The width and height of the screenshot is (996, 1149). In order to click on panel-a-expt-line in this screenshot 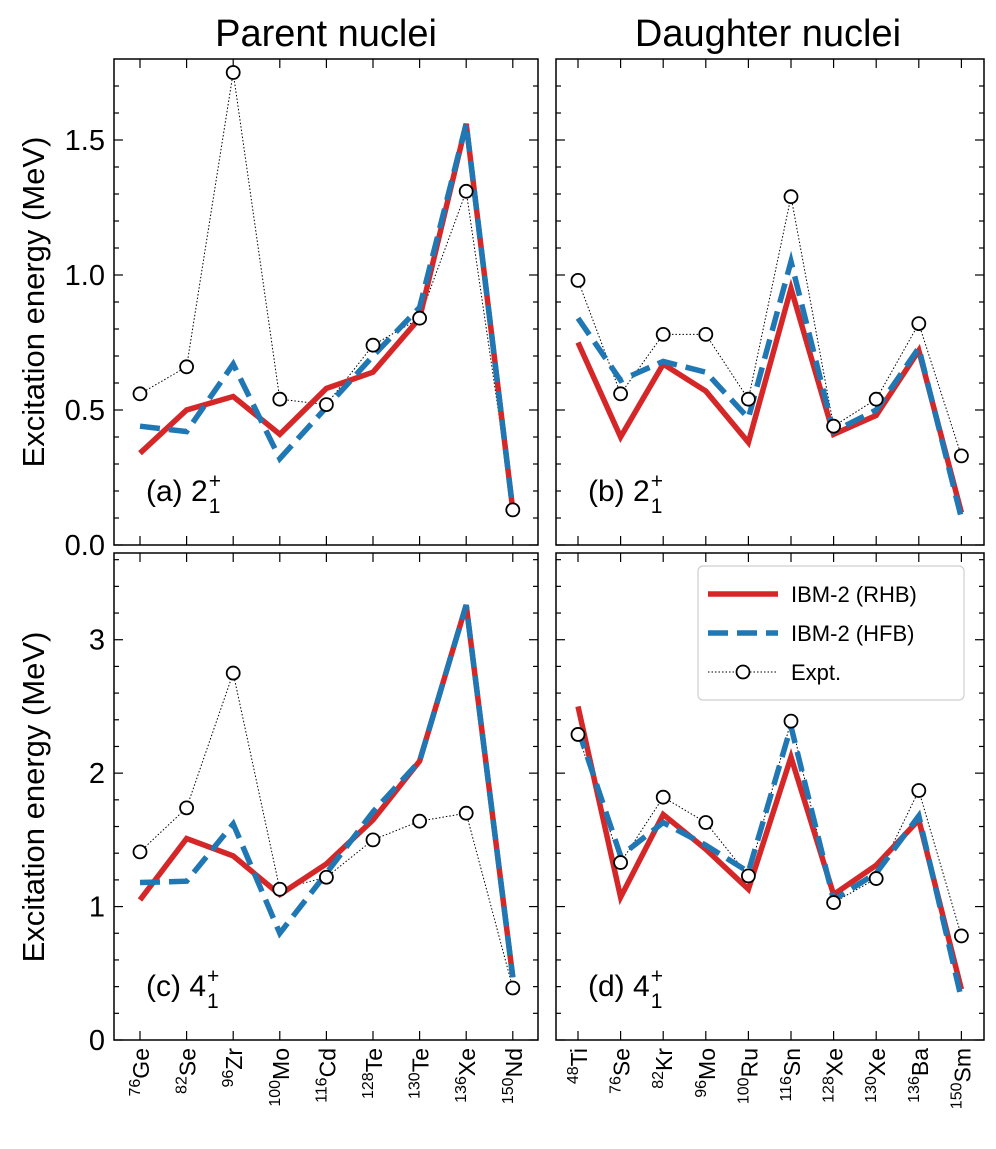, I will do `click(326, 291)`.